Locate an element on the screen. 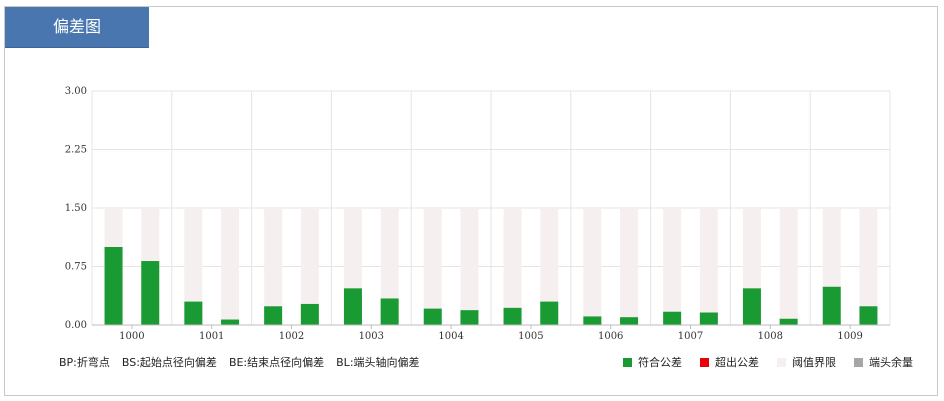  y-tick-label: 0.00 is located at coordinates (76, 325).